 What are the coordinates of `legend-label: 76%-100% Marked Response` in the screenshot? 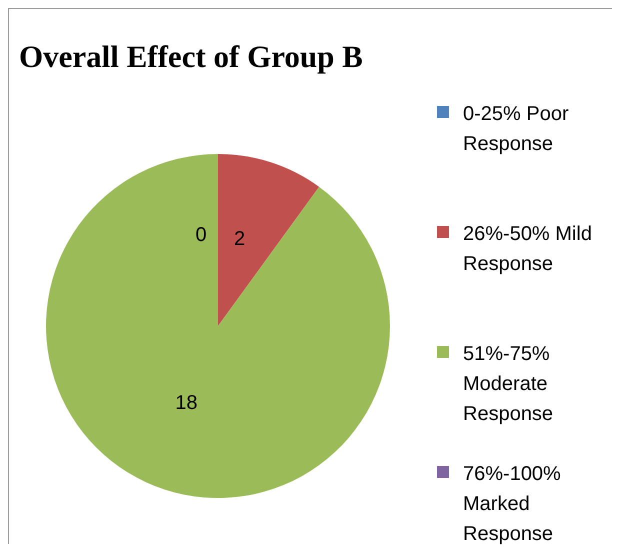 It's located at (512, 504).